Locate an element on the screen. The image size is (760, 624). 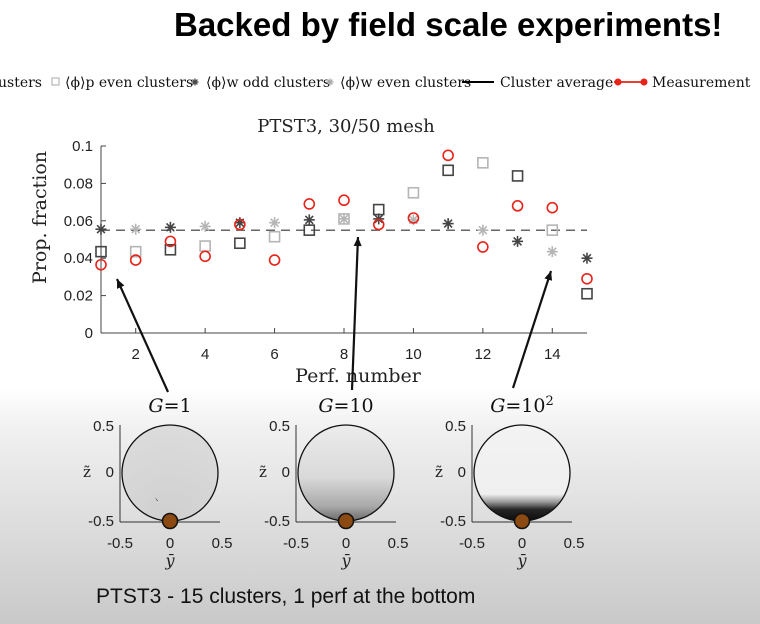
legend-label: ⟨ϕ⟩w even clusters is located at coordinates (405, 83).